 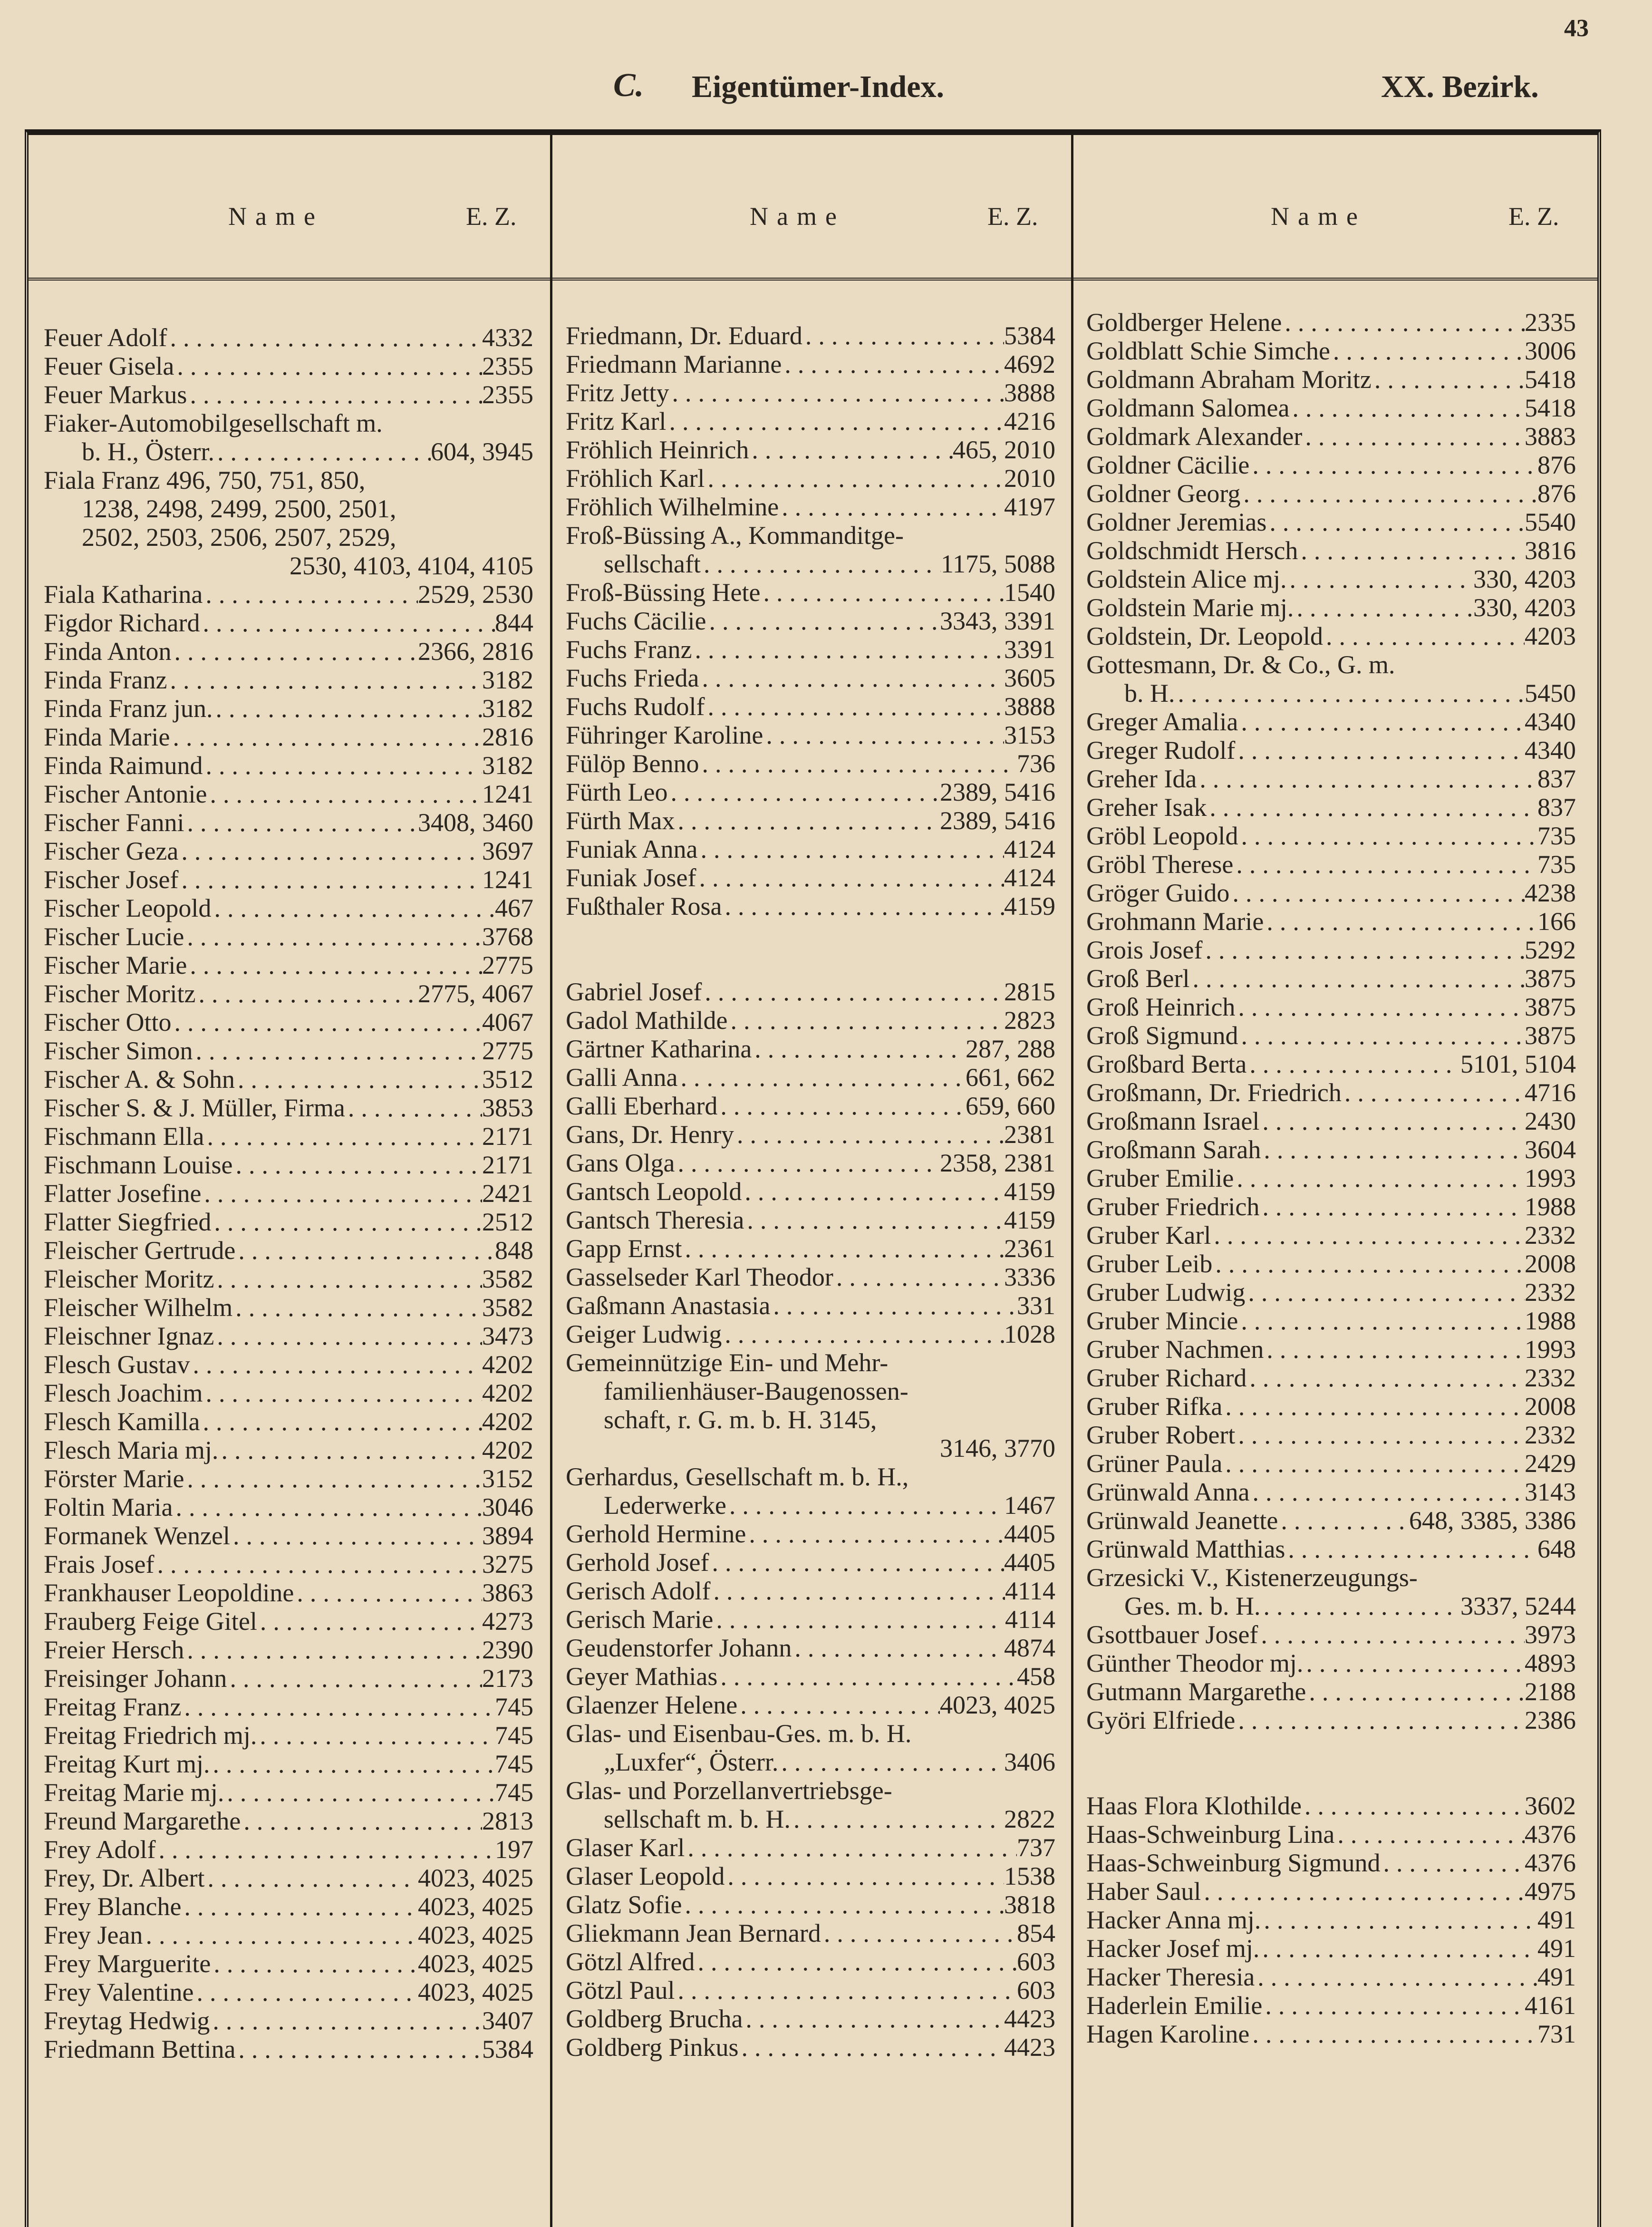 What do you see at coordinates (646, 1876) in the screenshot?
I see `owner-name: Glaser Leopold` at bounding box center [646, 1876].